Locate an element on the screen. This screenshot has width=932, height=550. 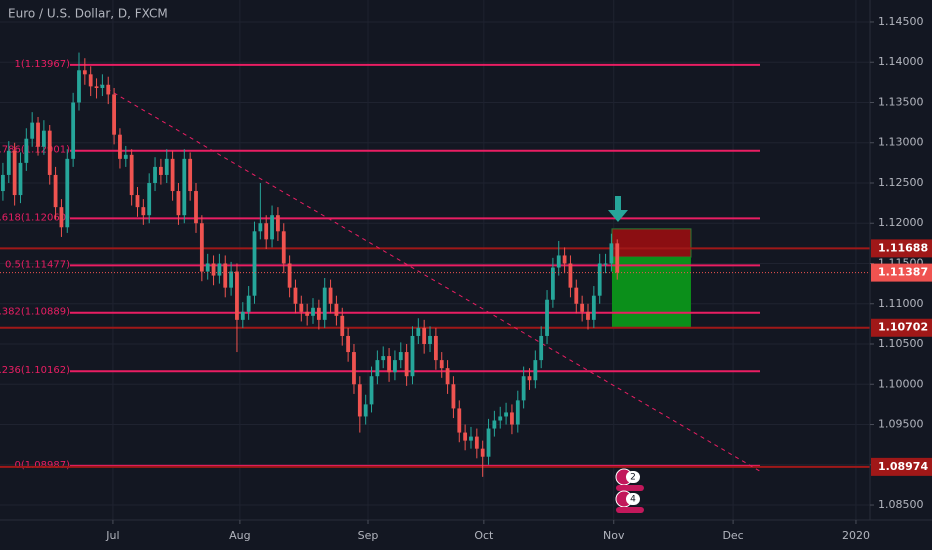
fib-label: 0.382(1.10889) is located at coordinates (35, 312).